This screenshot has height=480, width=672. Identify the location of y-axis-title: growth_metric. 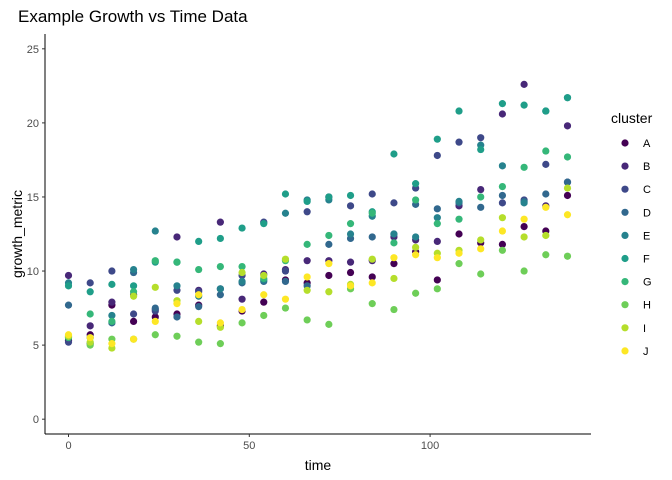
(17, 234).